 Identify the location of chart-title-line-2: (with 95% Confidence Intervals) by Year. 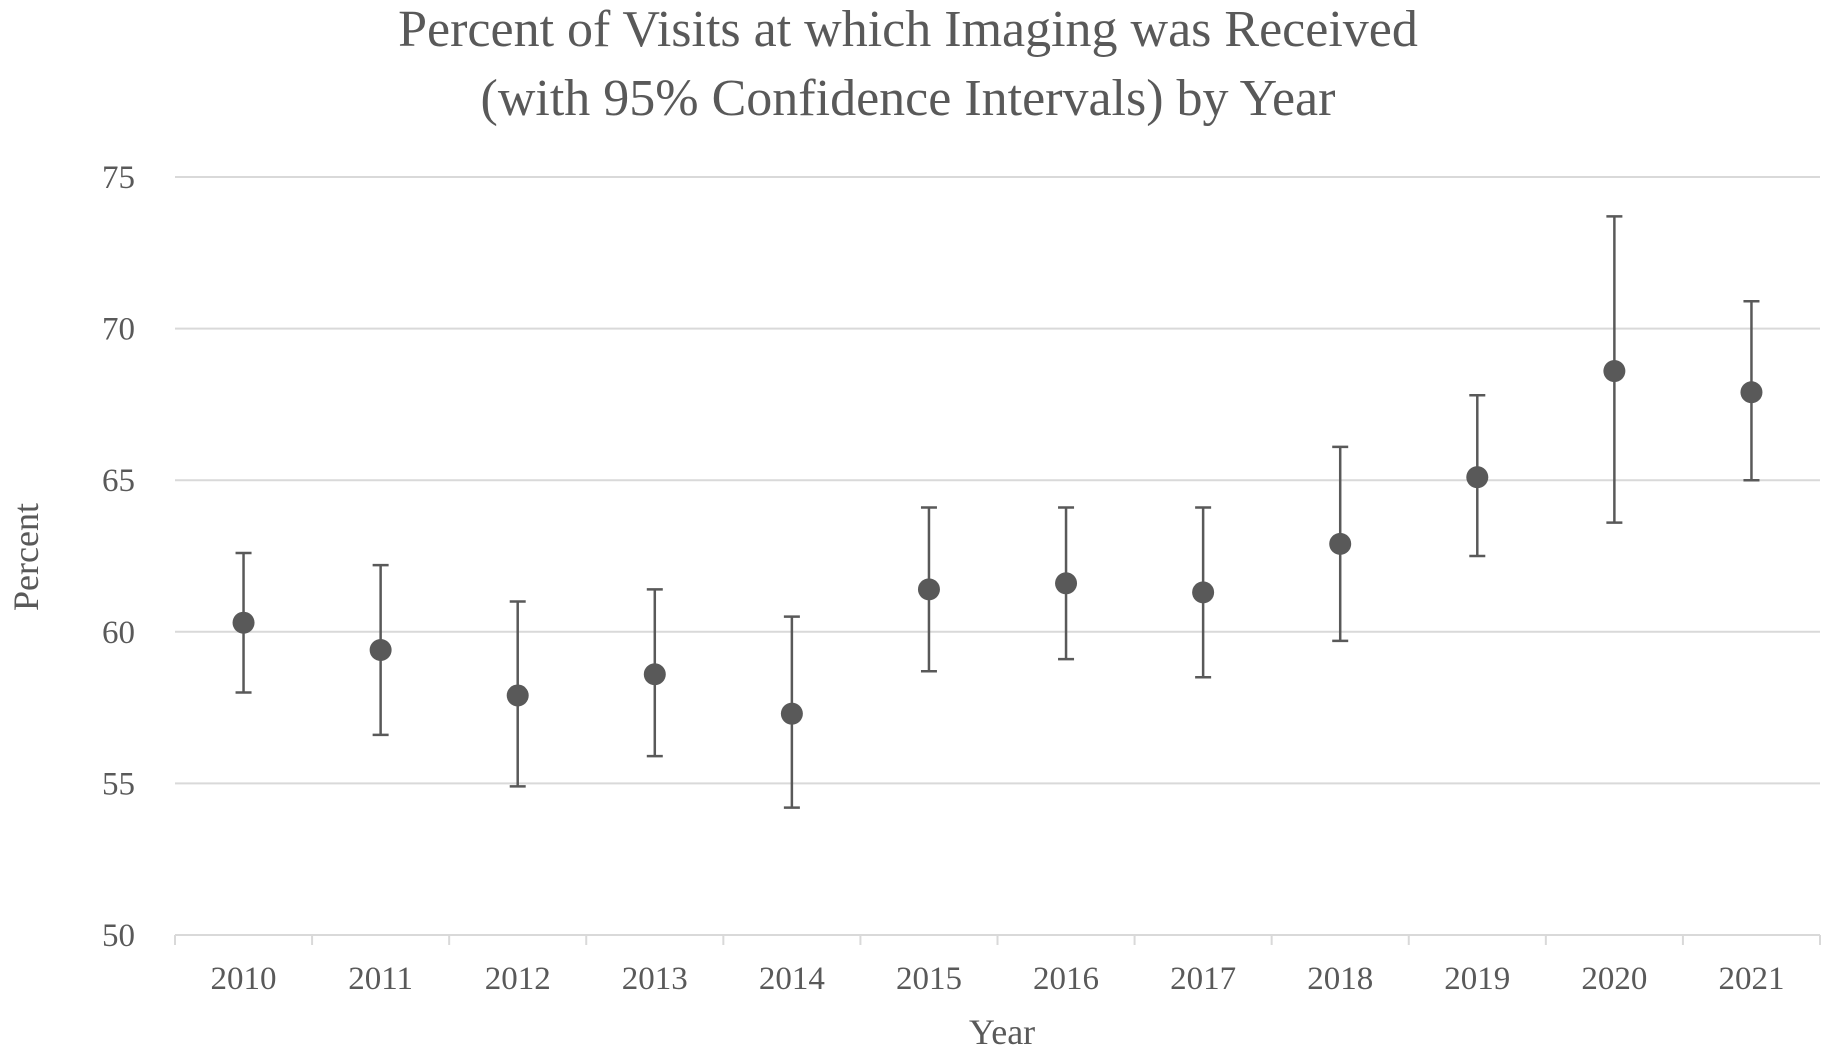
(908, 98).